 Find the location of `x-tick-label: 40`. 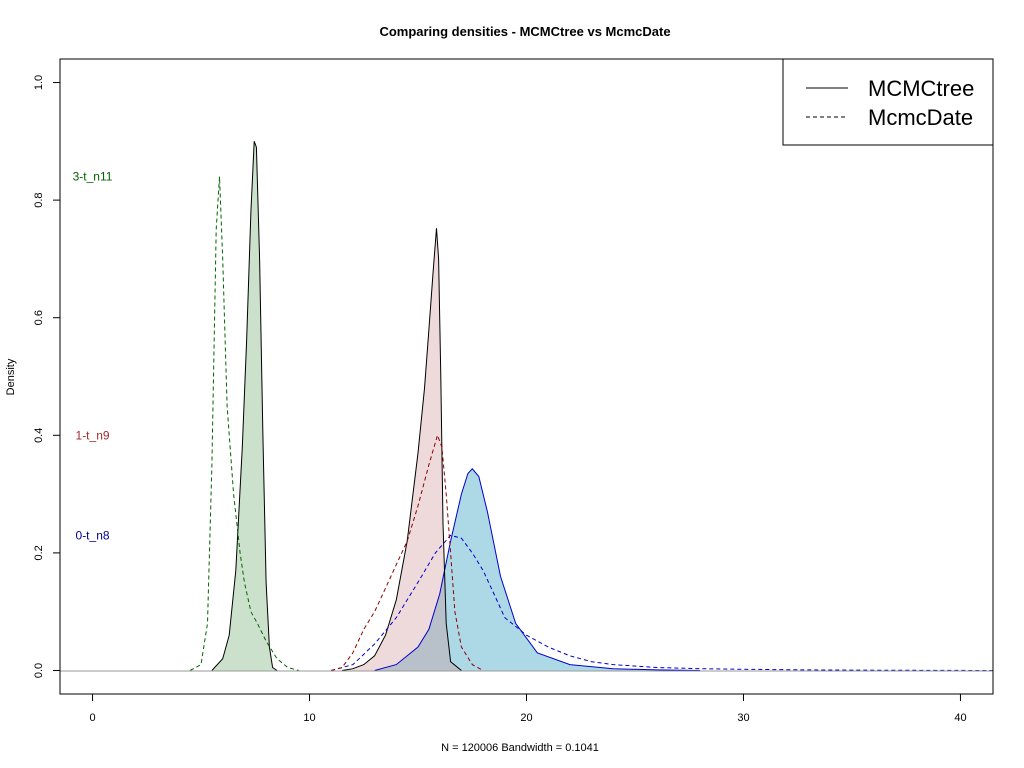

x-tick-label: 40 is located at coordinates (960, 718).